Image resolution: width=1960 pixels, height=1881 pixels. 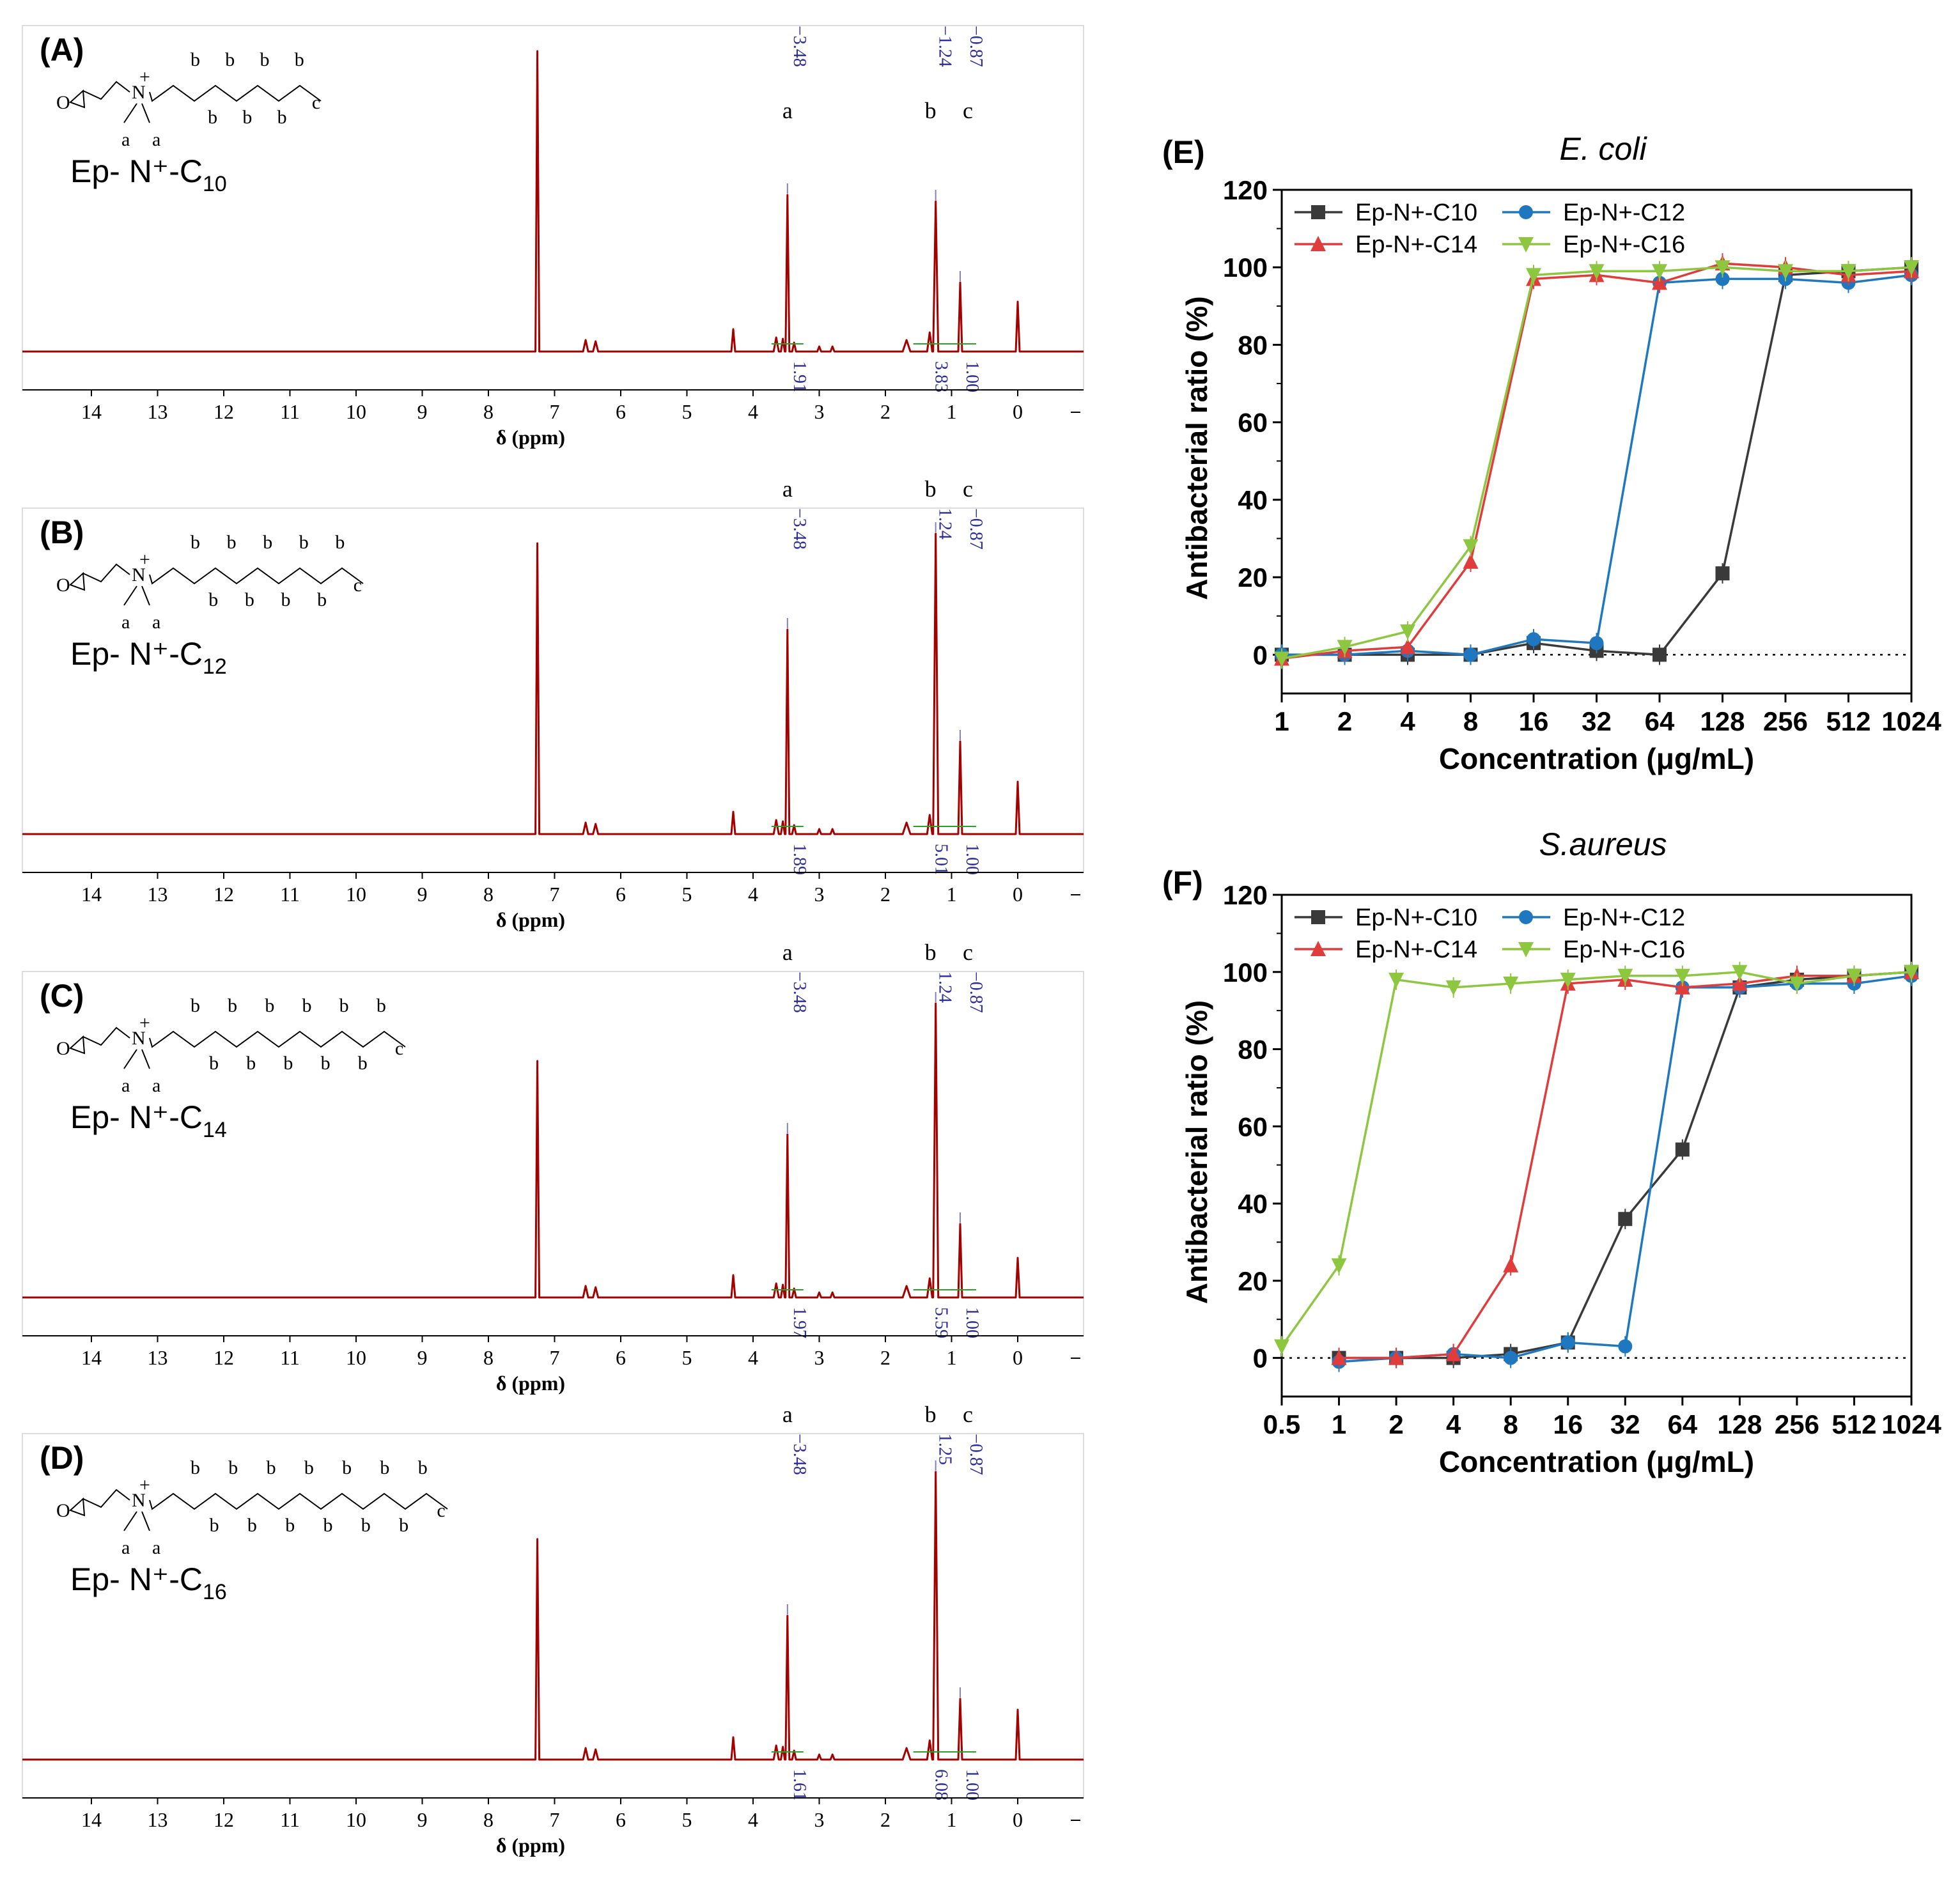 What do you see at coordinates (224, 1358) in the screenshot?
I see `nmr-tick-label: 12` at bounding box center [224, 1358].